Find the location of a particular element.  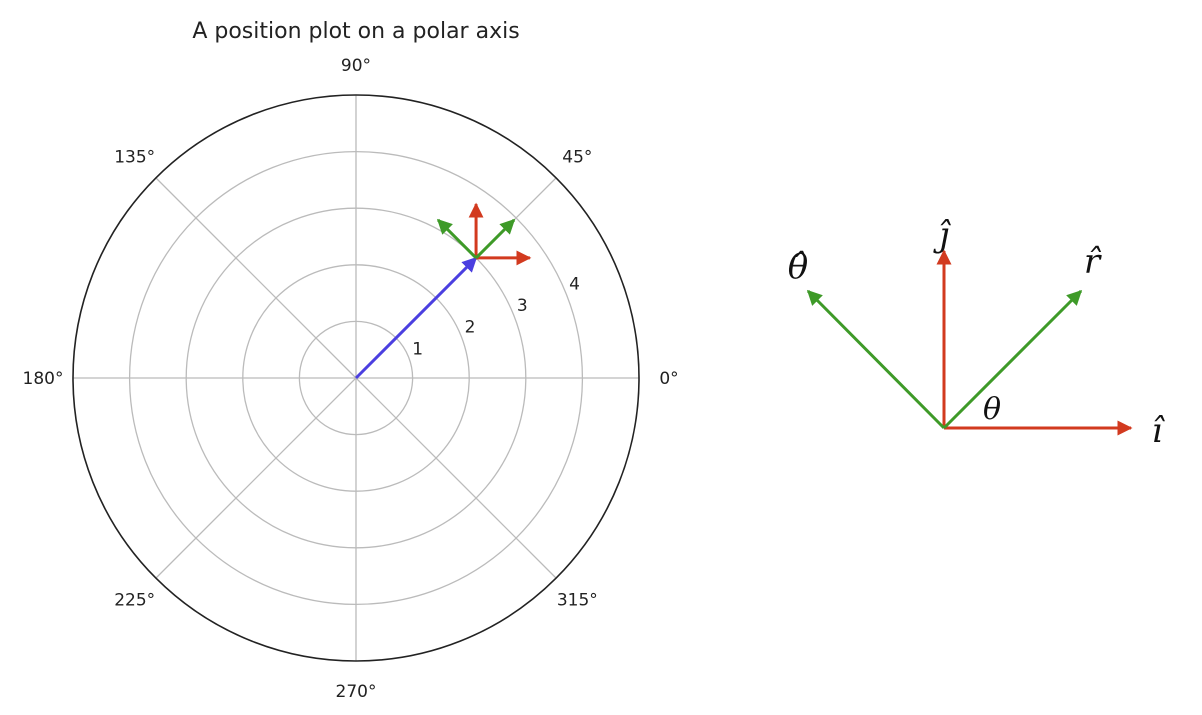

r-tick-label: 4 is located at coordinates (574, 284).